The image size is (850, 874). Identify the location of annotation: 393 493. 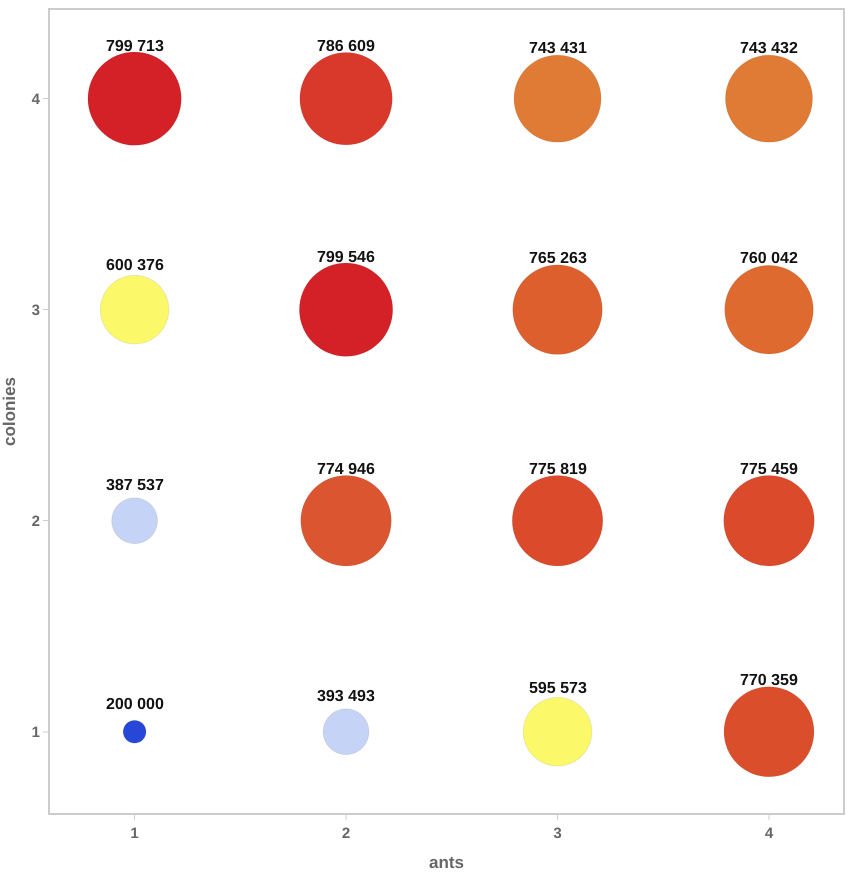
(346, 696).